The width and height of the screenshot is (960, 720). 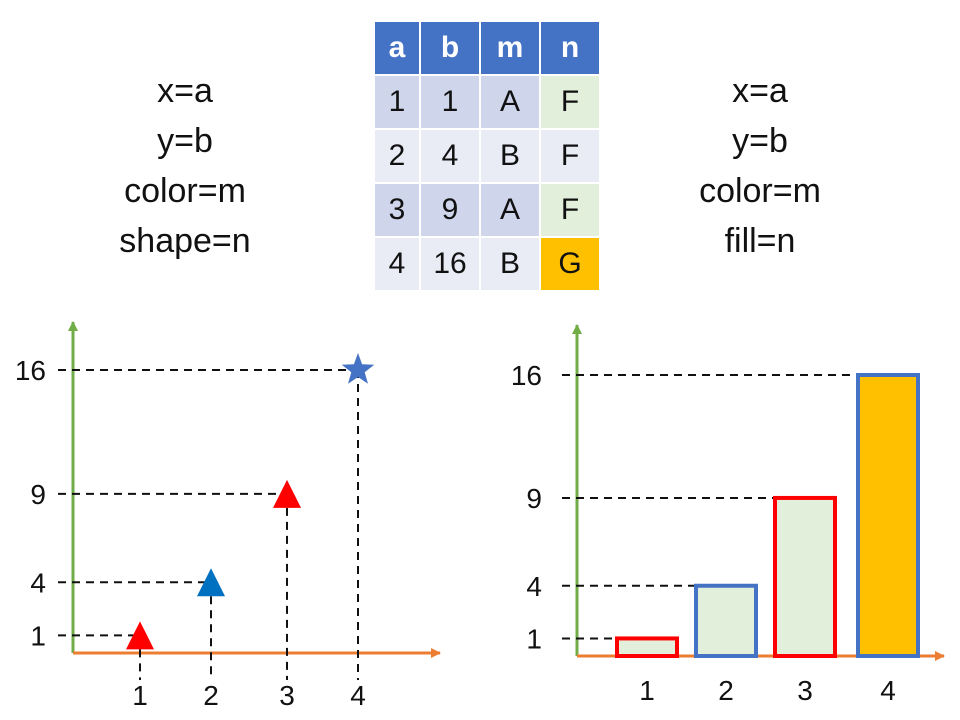 I want to click on data-table: a b m n 1 1 A F 2 4 B F 3 9 A F 4 16 B G, so click(x=487, y=156).